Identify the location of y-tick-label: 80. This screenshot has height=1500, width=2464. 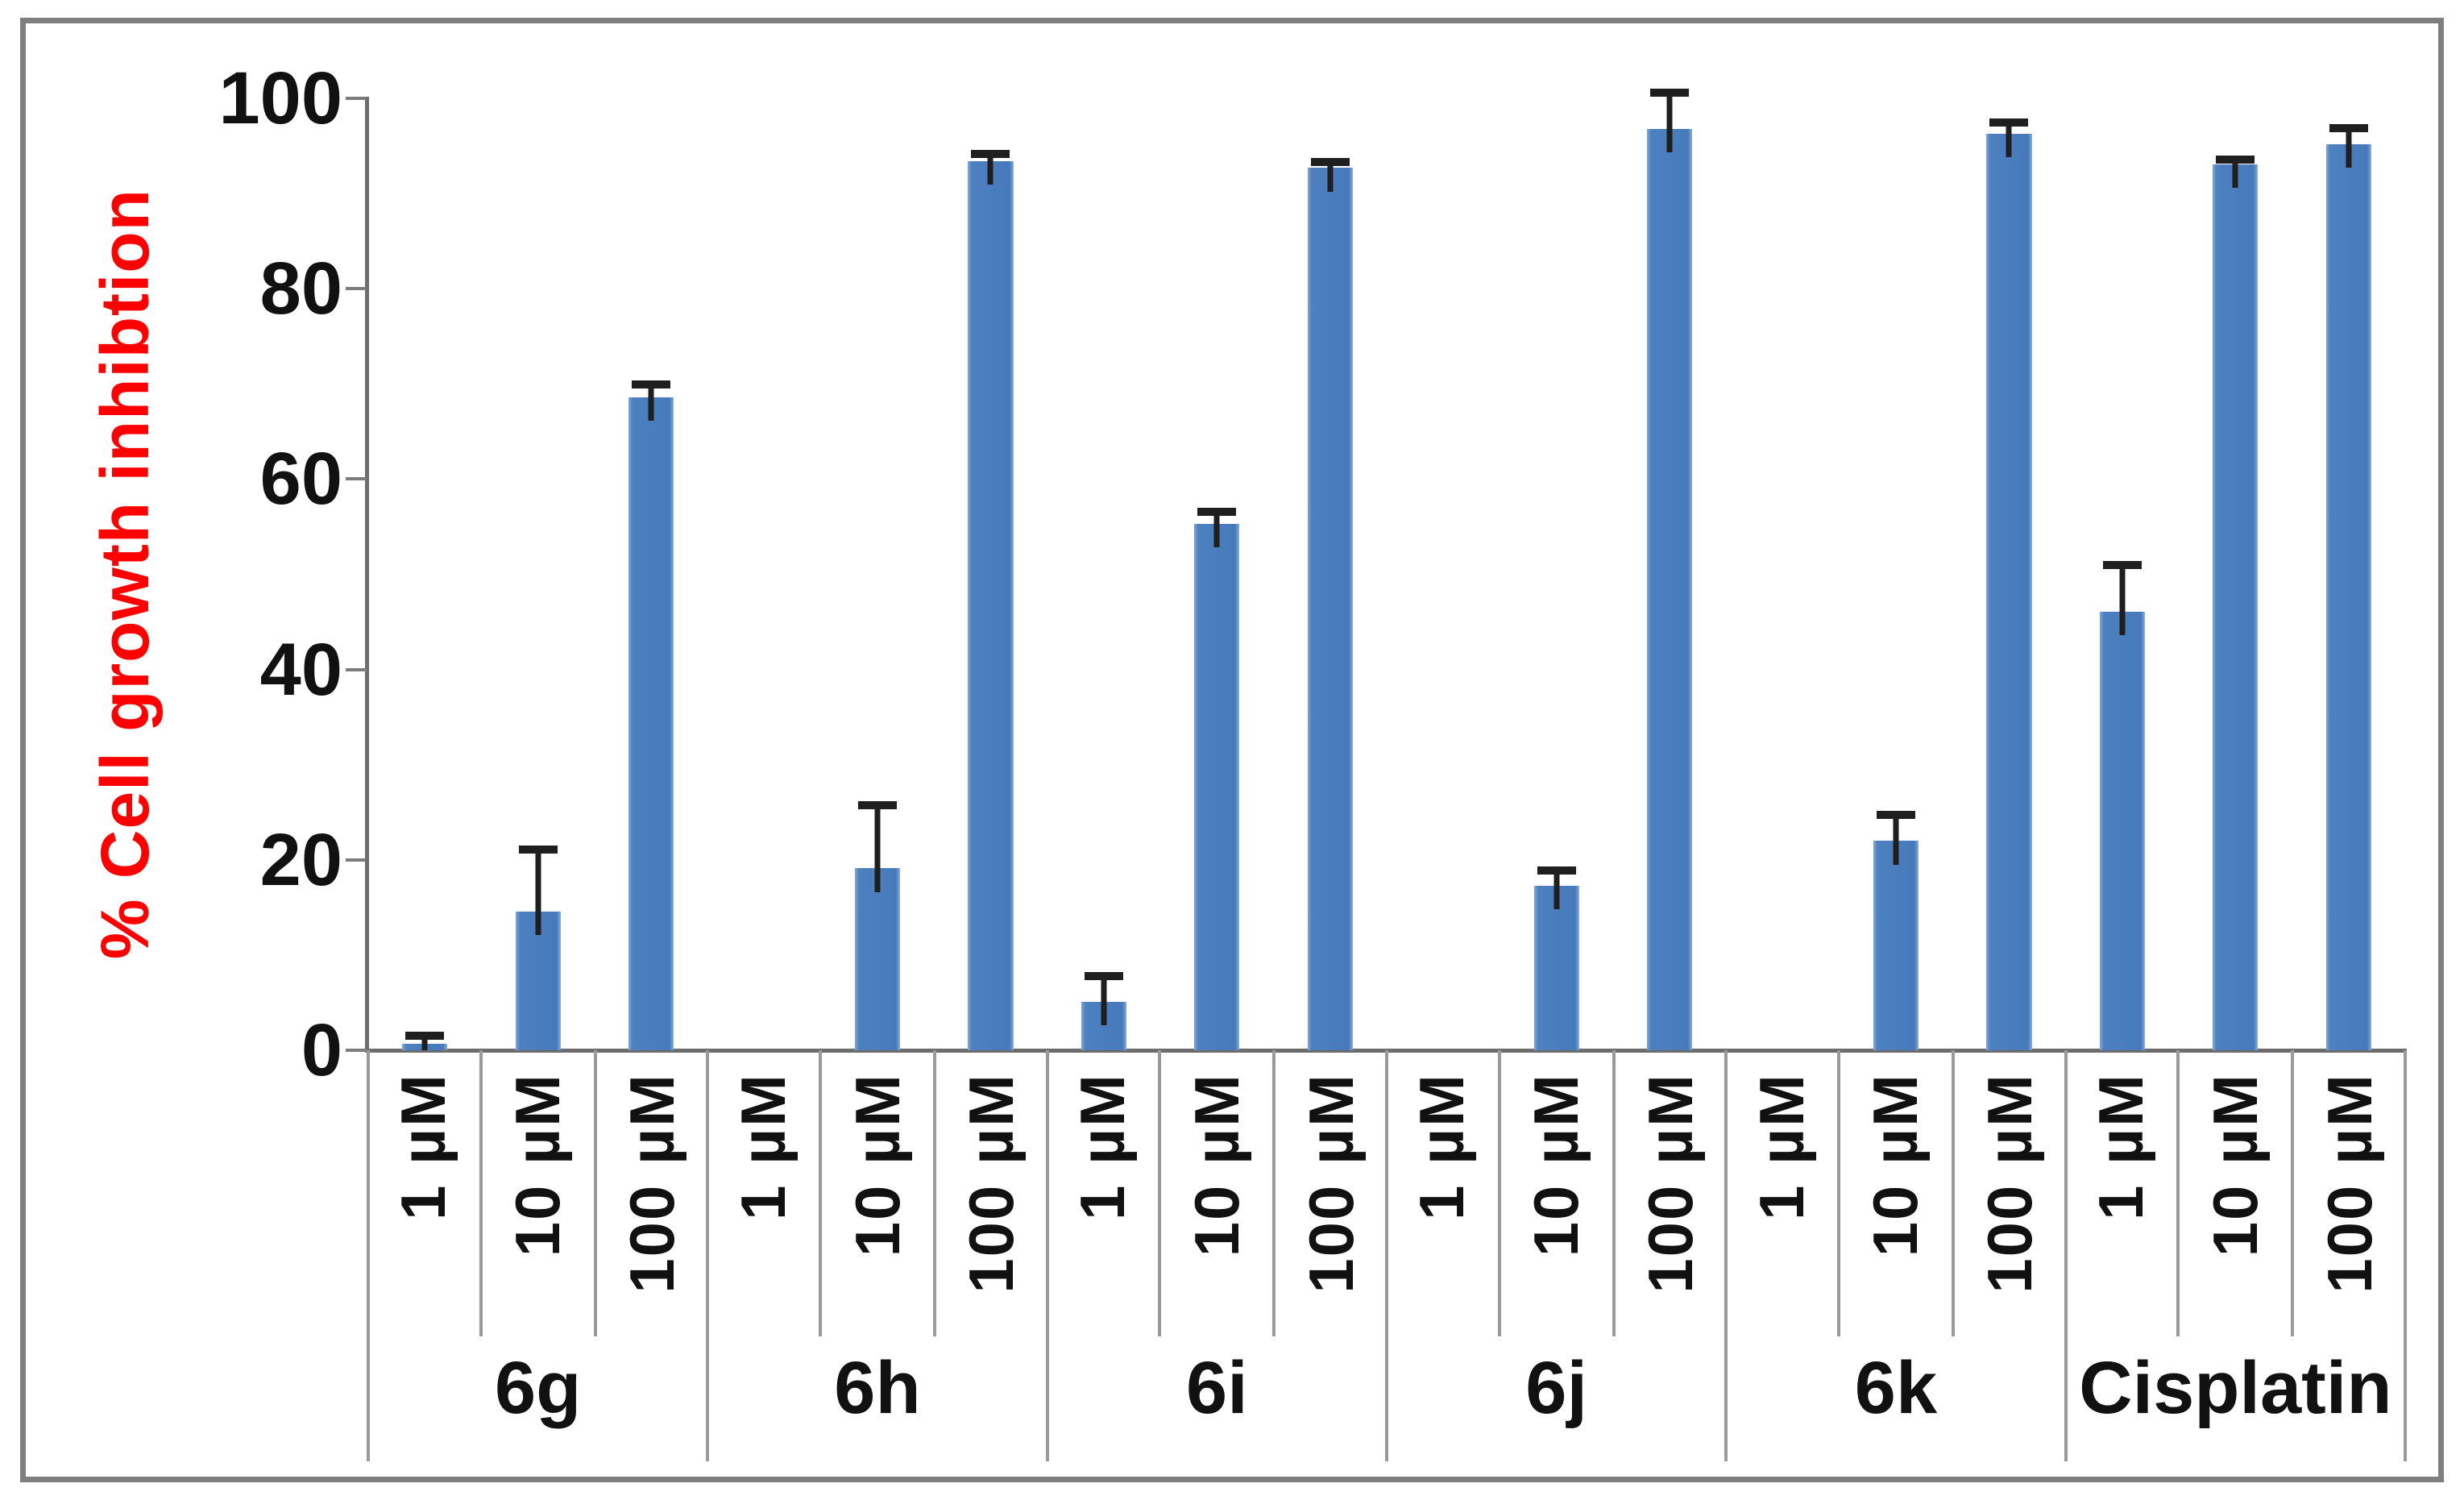
(300, 288).